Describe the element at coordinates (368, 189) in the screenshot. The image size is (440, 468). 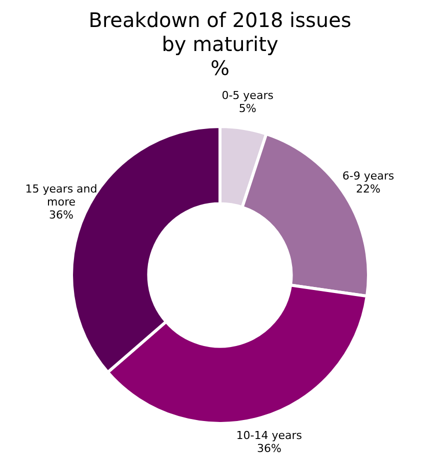
I see `data-label: 22%` at that location.